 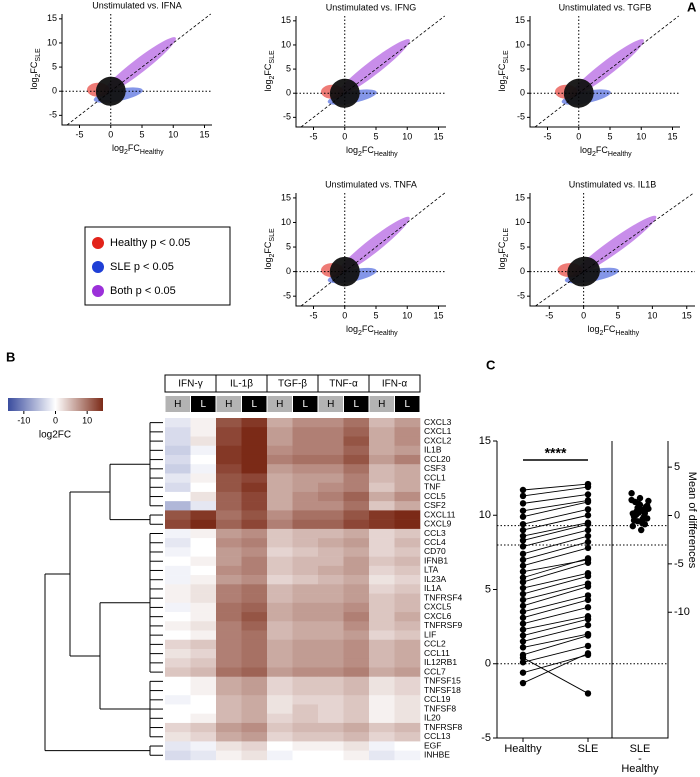 What do you see at coordinates (687, 315) in the screenshot?
I see `x-tick-label: 15` at bounding box center [687, 315].